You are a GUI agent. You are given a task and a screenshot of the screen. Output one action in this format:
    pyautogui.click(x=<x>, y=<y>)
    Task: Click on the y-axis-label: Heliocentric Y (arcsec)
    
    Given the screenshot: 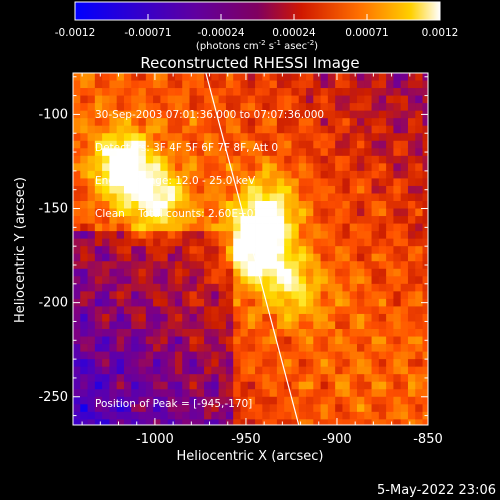 What is the action you would take?
    pyautogui.click(x=20, y=250)
    